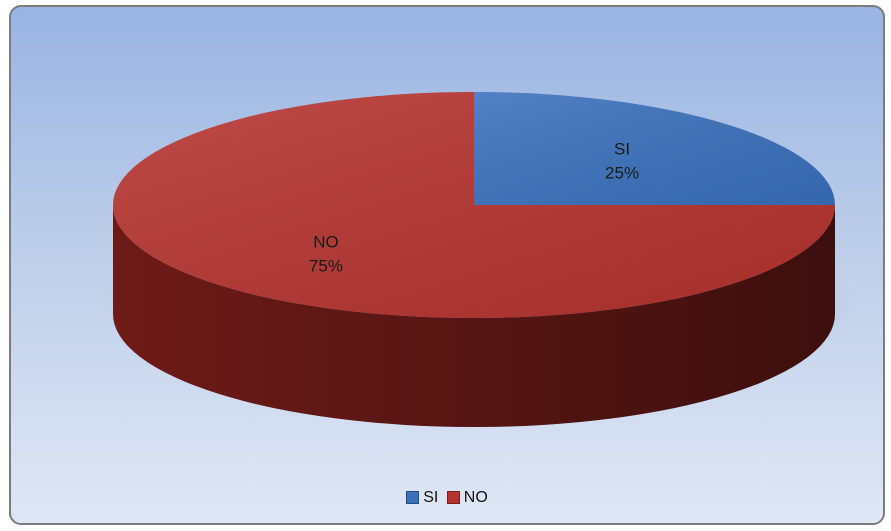 The height and width of the screenshot is (531, 891). Describe the element at coordinates (474, 208) in the screenshot. I see `pie-data-labels: SI 25% NO 75%` at that location.